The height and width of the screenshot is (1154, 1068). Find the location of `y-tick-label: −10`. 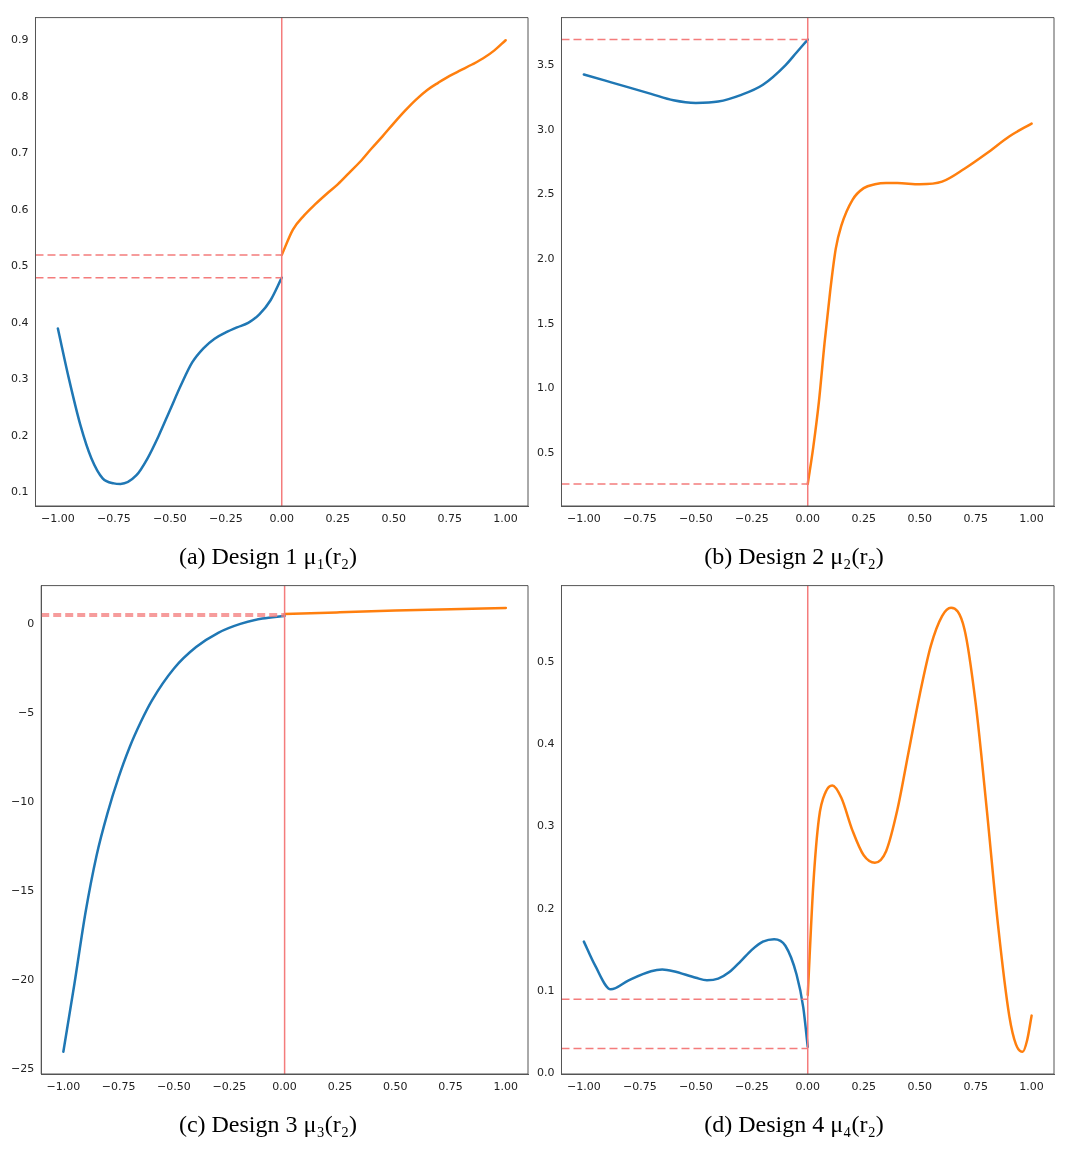

y-tick-label: −10 is located at coordinates (23, 802).